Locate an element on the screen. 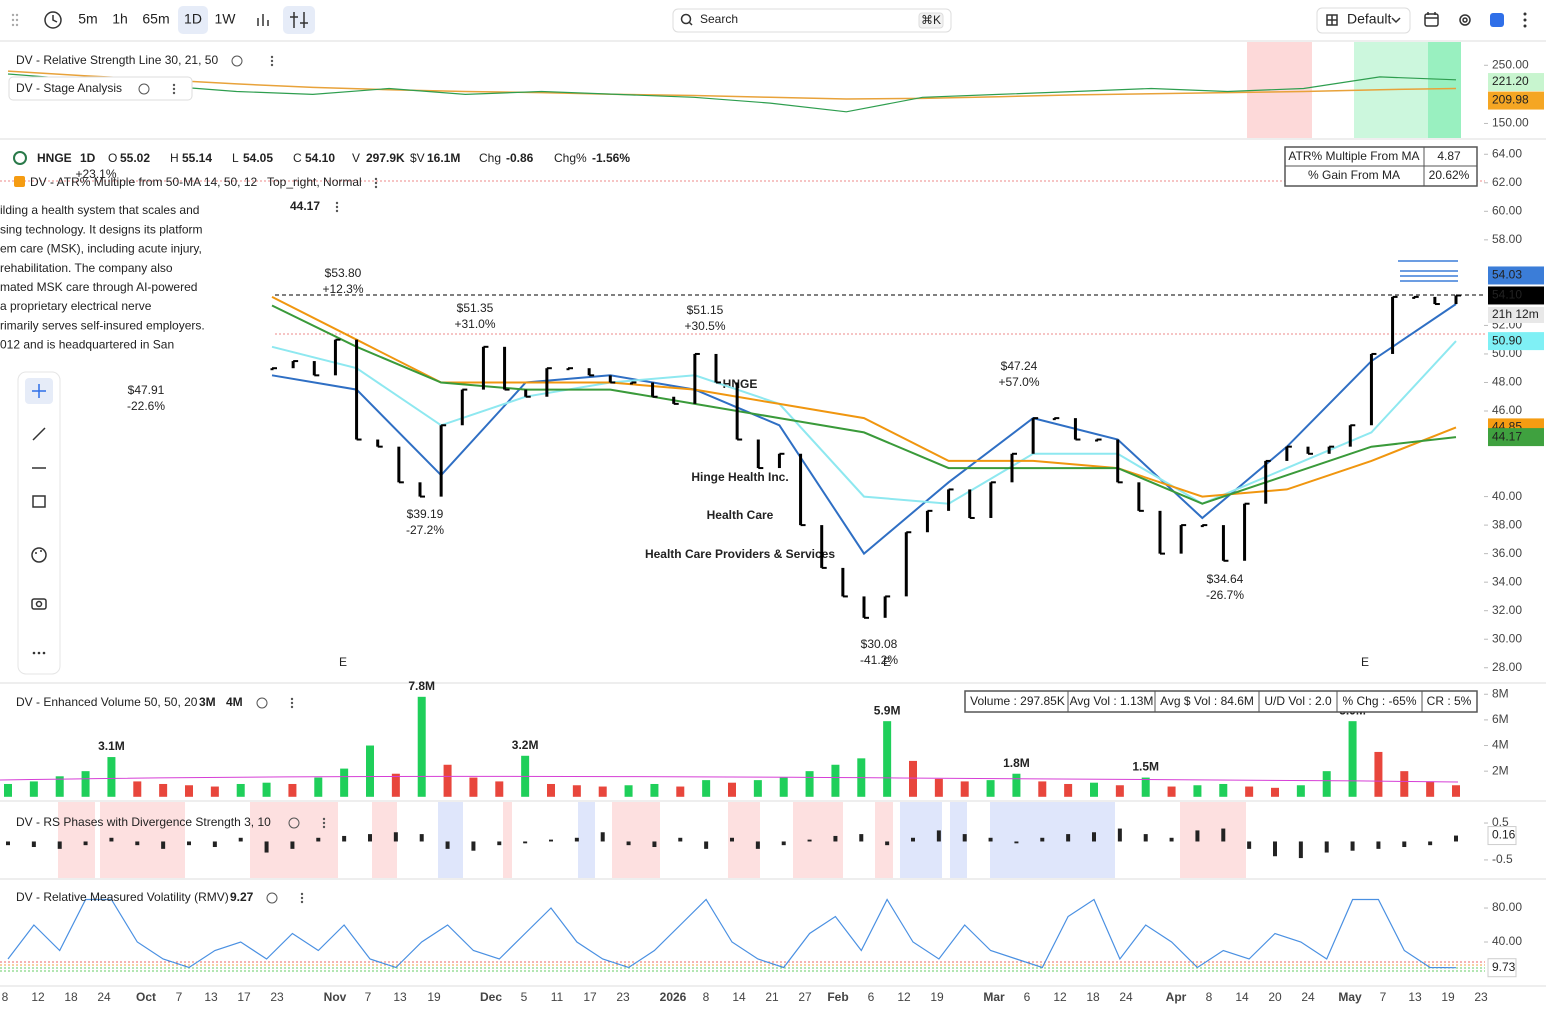 Image resolution: width=1546 pixels, height=1016 pixels. y-tick-label: 38.00 is located at coordinates (1507, 524).